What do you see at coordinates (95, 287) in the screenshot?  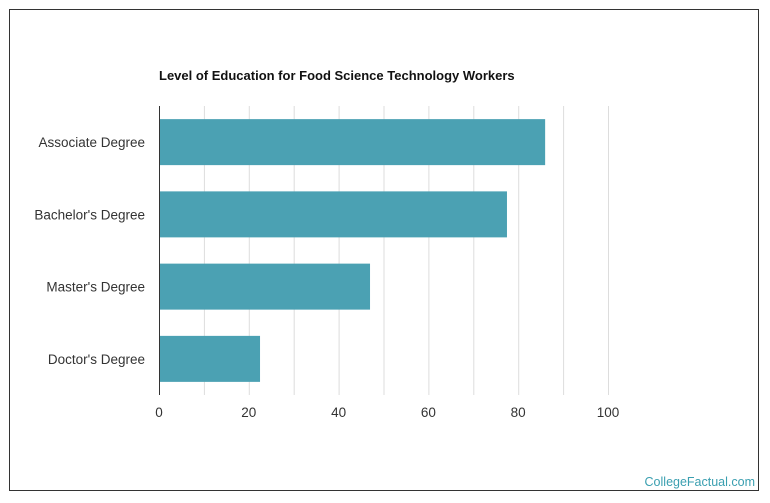 I see `category-label: Master's Degree` at bounding box center [95, 287].